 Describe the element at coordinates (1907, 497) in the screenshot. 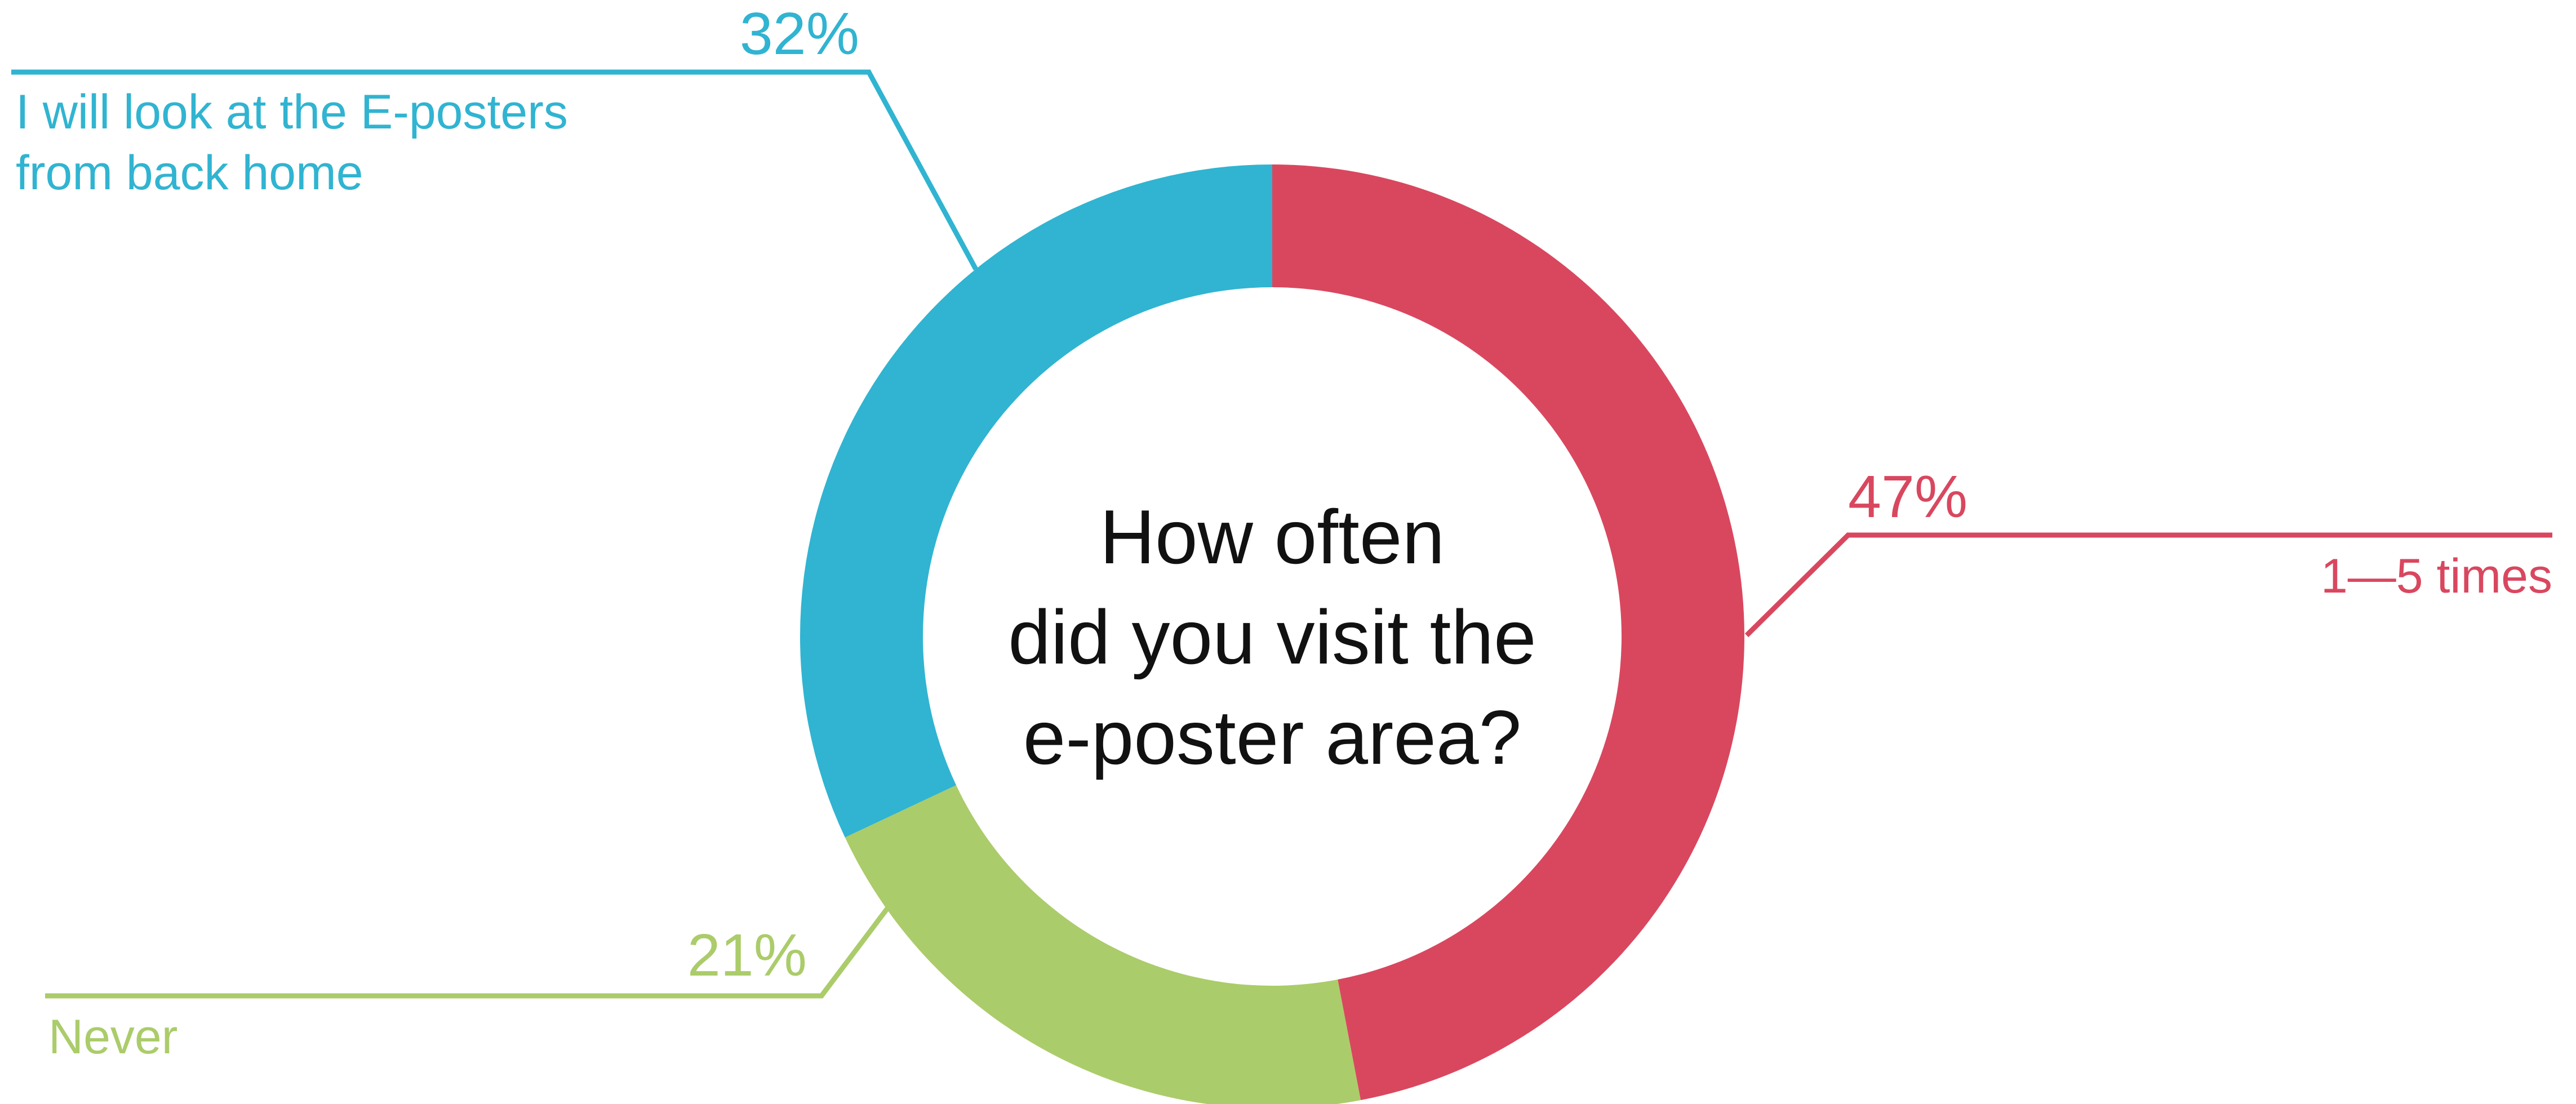

I see `percent-label-1-5-times: 47%` at that location.